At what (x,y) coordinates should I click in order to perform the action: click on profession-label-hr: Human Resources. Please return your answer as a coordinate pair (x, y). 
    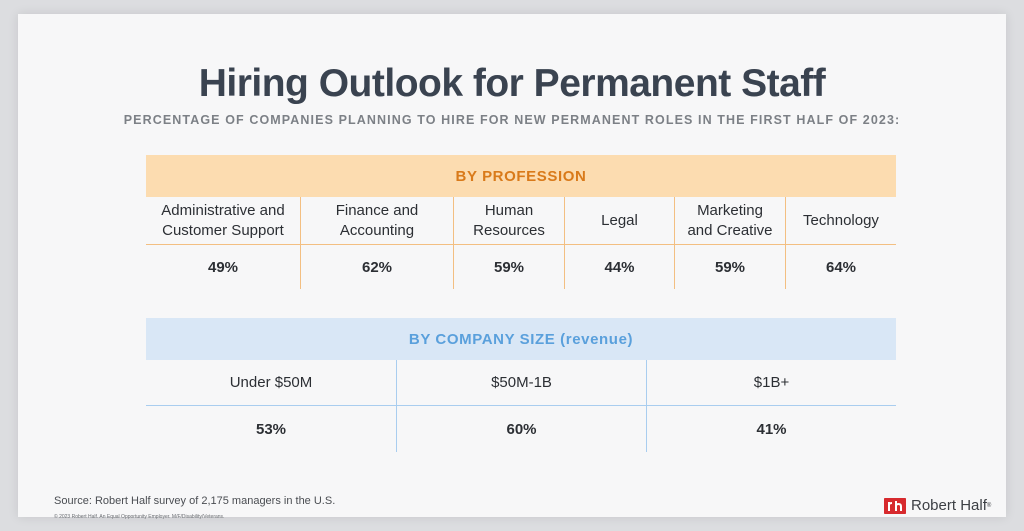
    Looking at the image, I should click on (508, 221).